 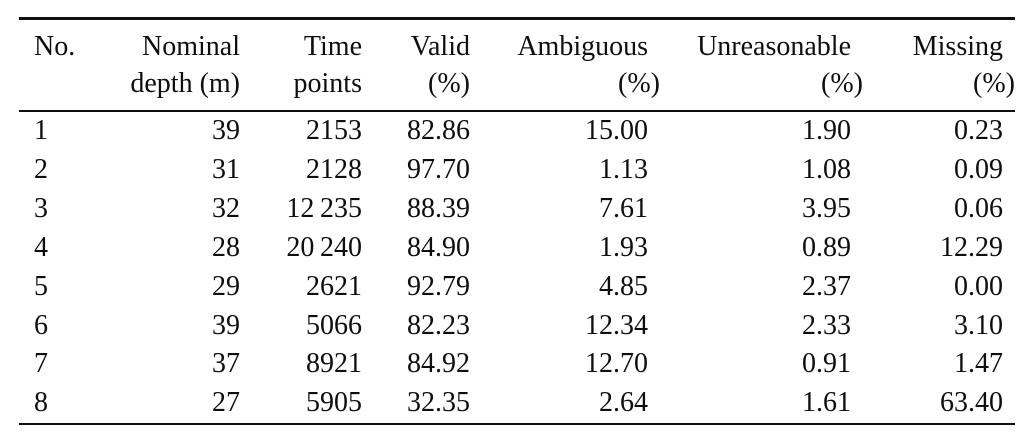 What do you see at coordinates (334, 403) in the screenshot?
I see `cell-time-points: 5905` at bounding box center [334, 403].